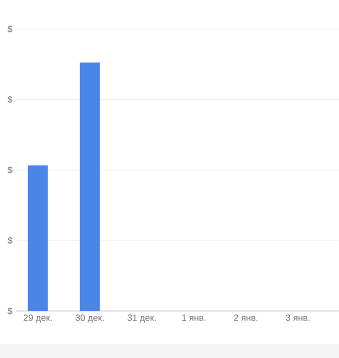 This screenshot has width=339, height=358. Describe the element at coordinates (38, 318) in the screenshot. I see `x-tick-label: 29 дек.` at that location.